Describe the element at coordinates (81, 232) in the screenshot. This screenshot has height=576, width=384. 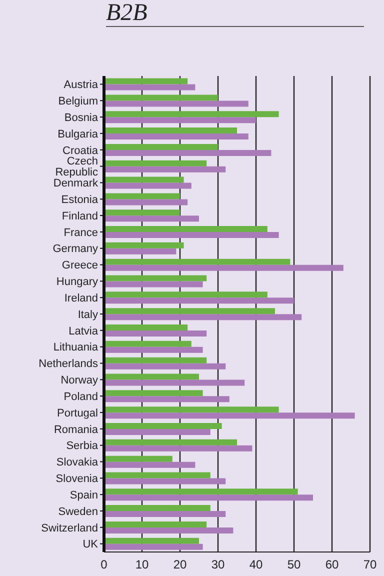
I see `y-tick-label: France` at that location.